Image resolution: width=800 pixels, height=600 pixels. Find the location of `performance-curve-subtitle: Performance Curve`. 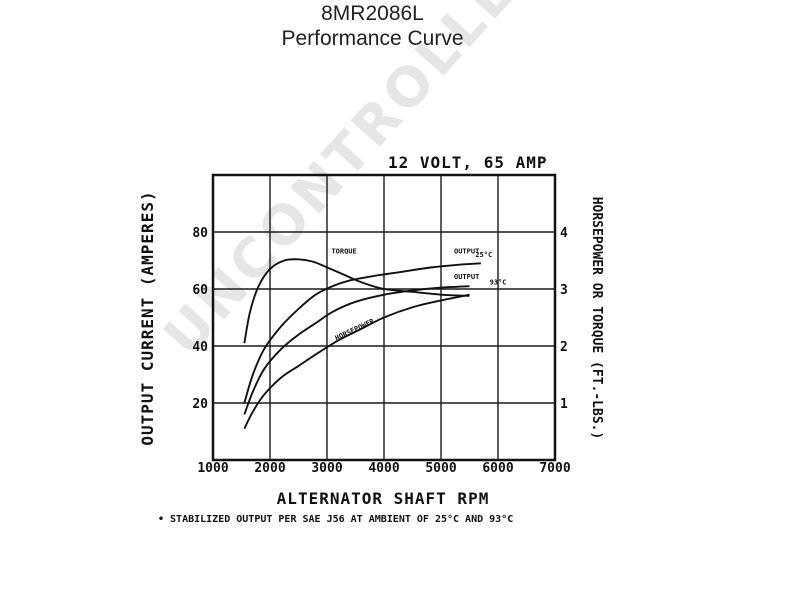

performance-curve-subtitle: Performance Curve is located at coordinates (372, 38).